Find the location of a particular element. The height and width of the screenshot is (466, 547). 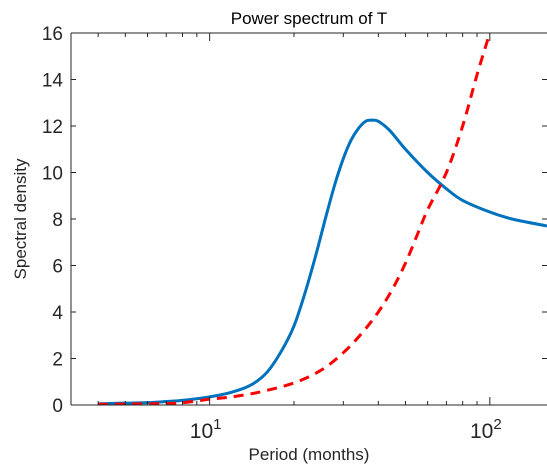

y-tick-label: 14 is located at coordinates (53, 81).